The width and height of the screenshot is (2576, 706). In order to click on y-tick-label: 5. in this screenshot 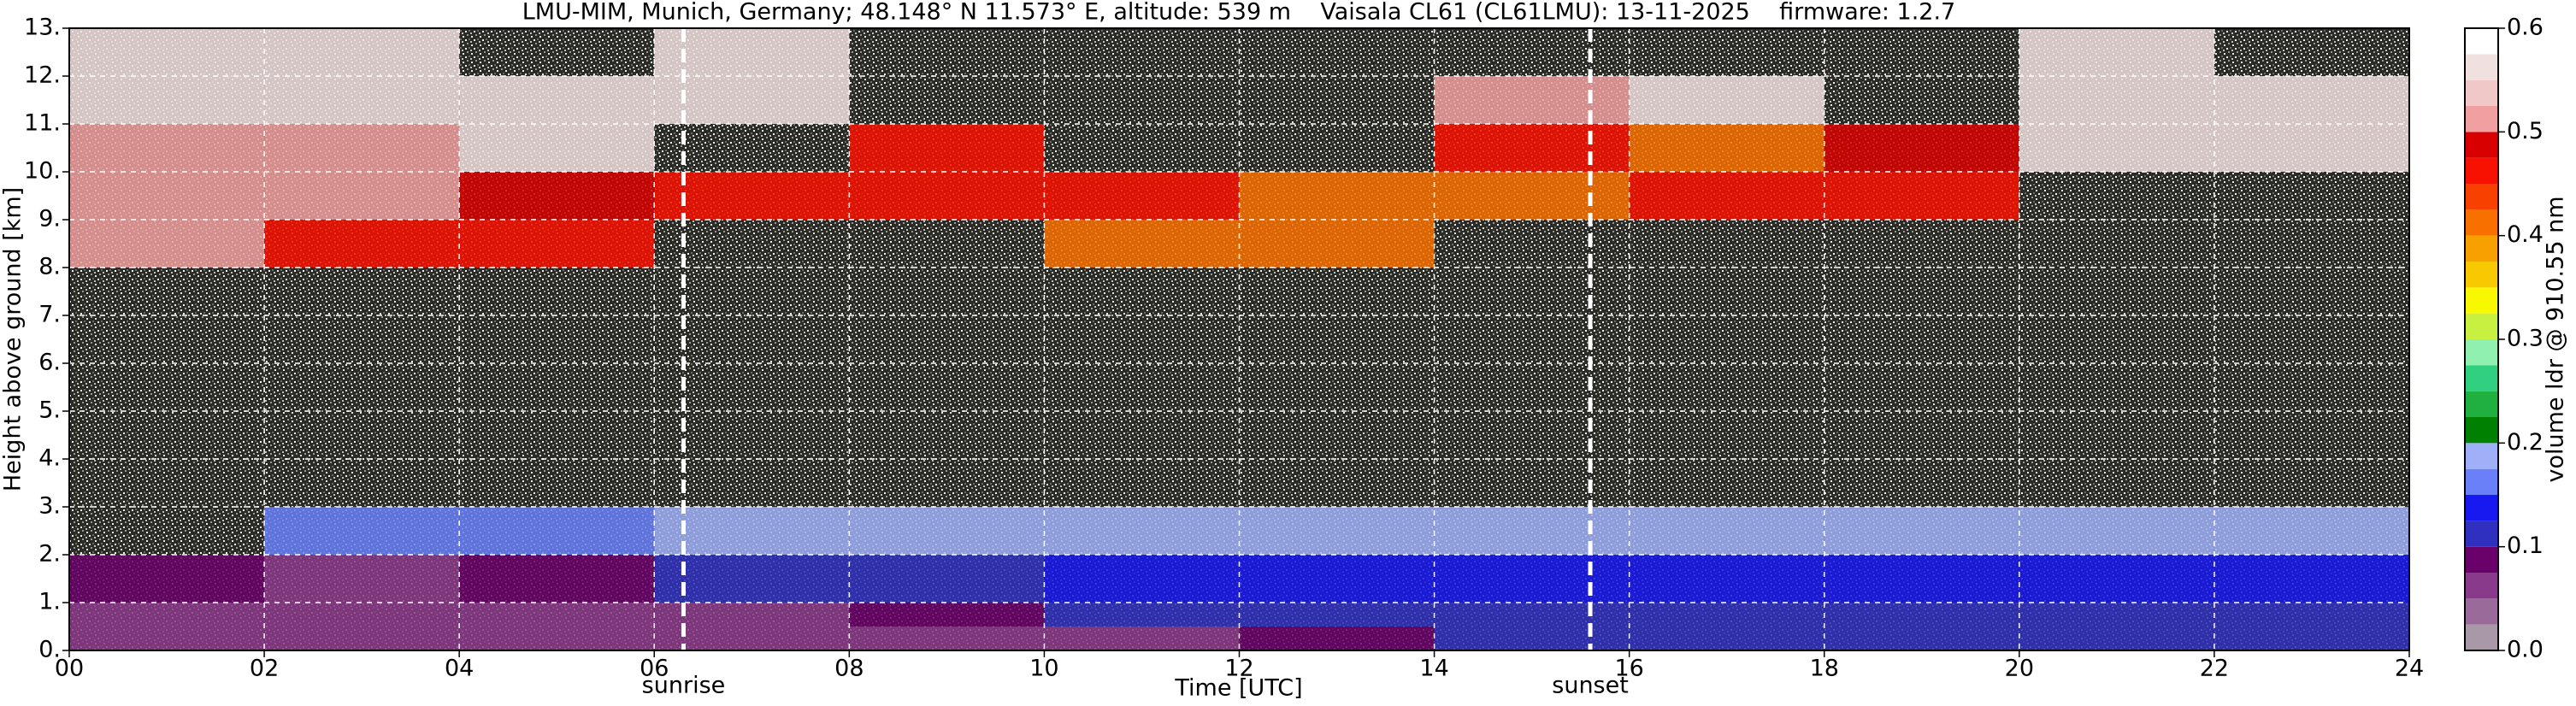, I will do `click(49, 410)`.